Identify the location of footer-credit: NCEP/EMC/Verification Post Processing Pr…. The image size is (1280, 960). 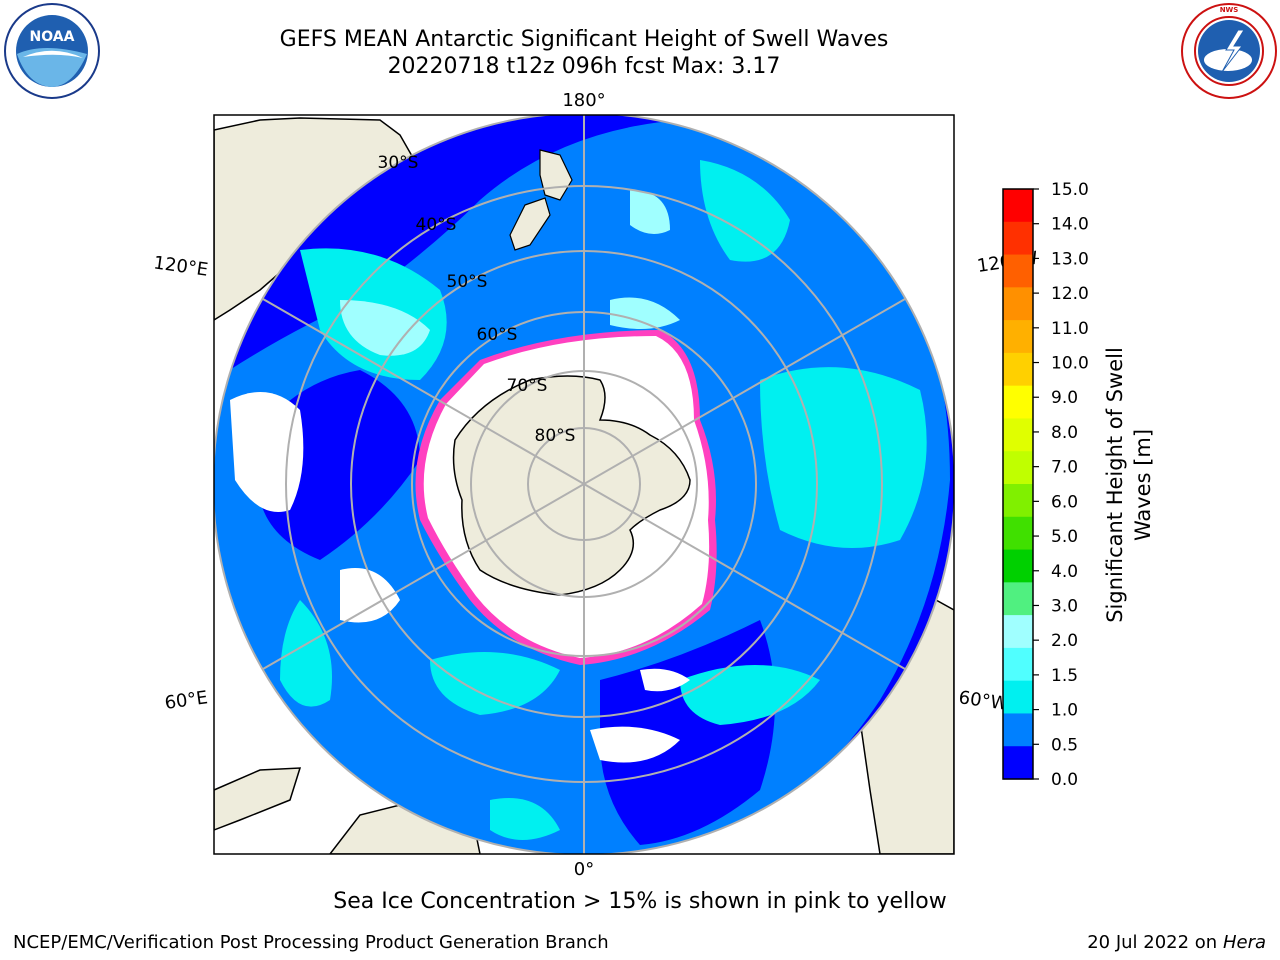
(311, 942).